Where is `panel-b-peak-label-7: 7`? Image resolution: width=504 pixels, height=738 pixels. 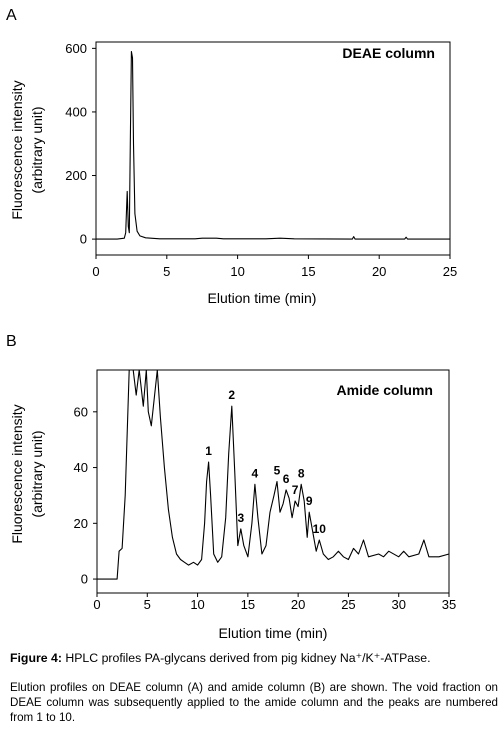 panel-b-peak-label-7: 7 is located at coordinates (295, 490).